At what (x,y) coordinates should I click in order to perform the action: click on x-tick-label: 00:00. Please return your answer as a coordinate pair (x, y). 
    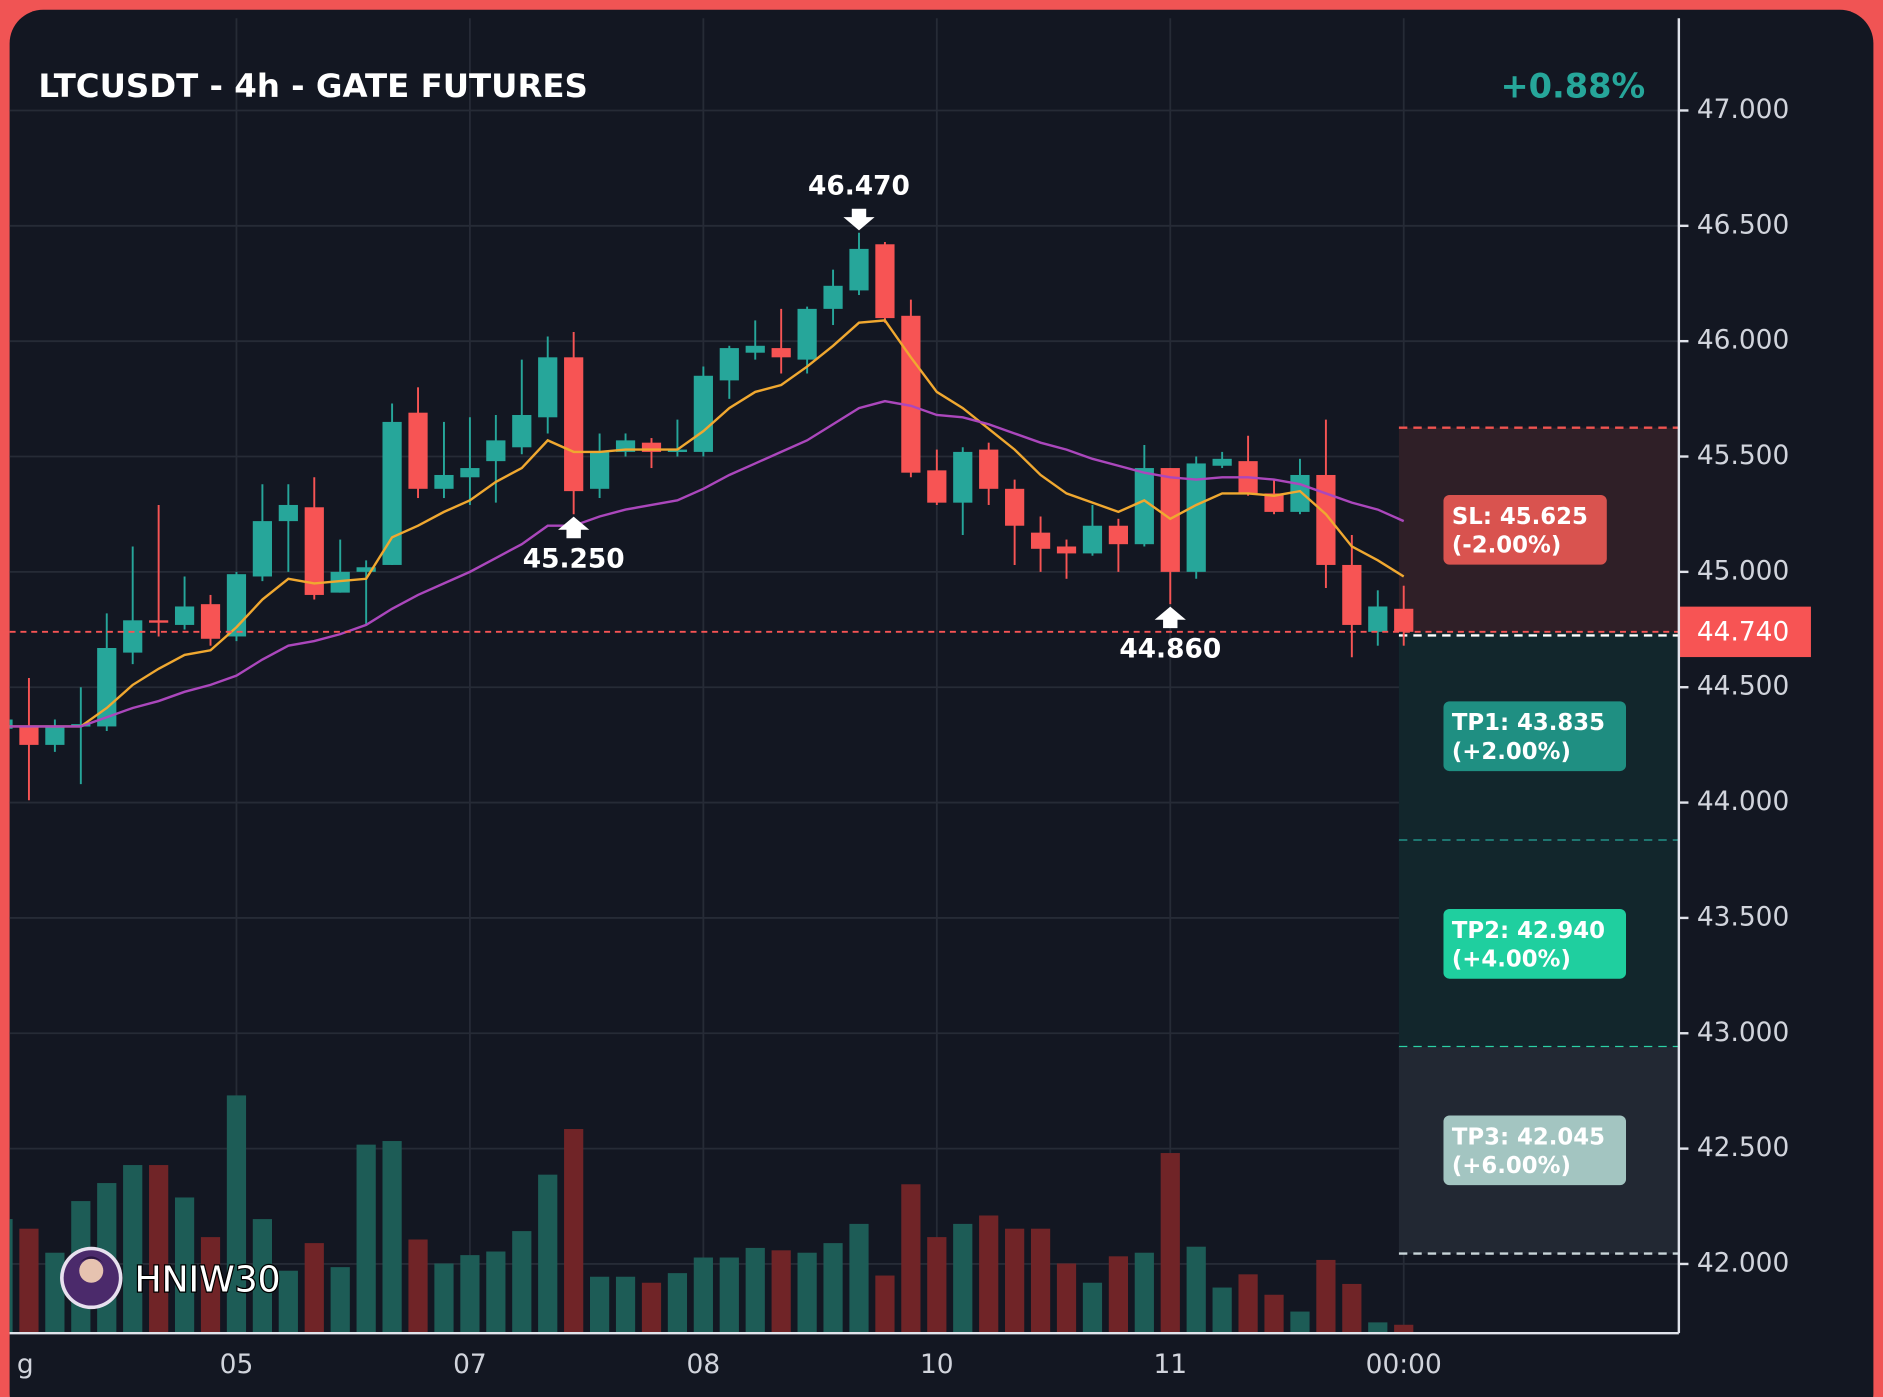
    Looking at the image, I should click on (1404, 1364).